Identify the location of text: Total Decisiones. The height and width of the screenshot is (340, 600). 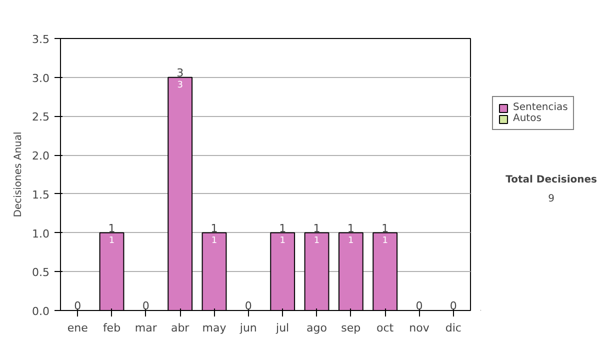
(552, 180).